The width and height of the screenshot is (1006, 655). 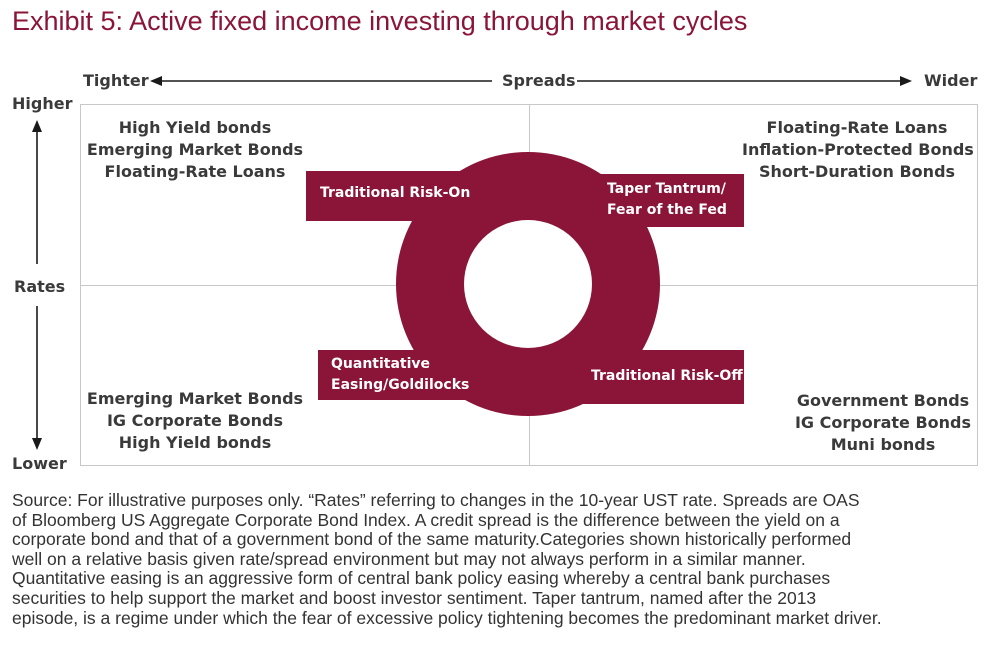 I want to click on y-axis-arrows, so click(x=37, y=285).